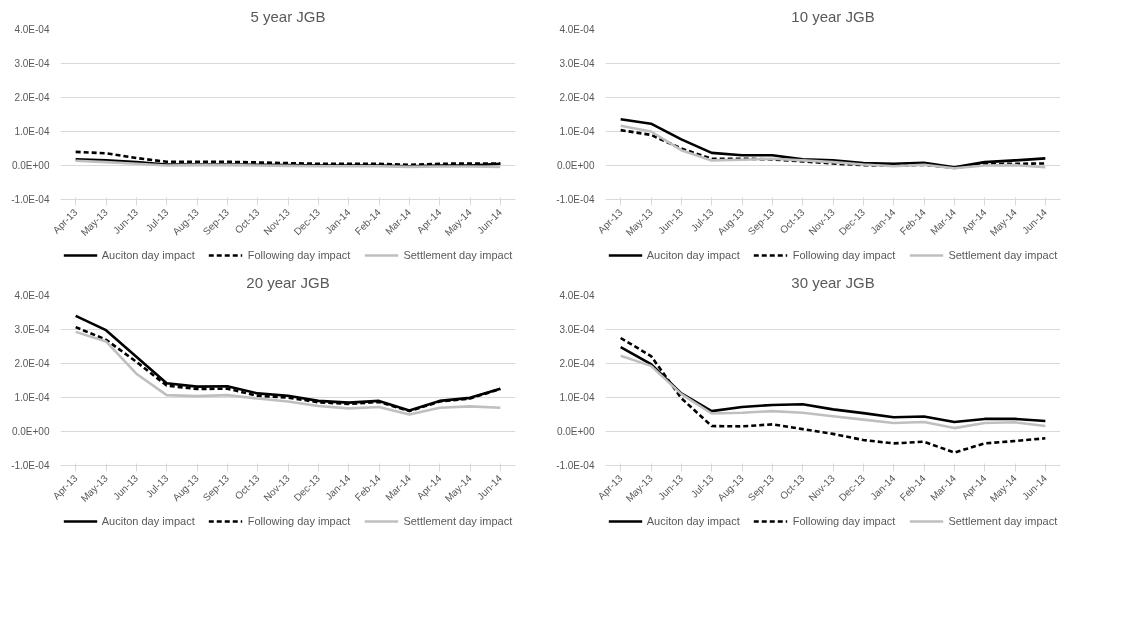 The image size is (1130, 628). What do you see at coordinates (833, 282) in the screenshot?
I see `chart-title: 30 year JGB` at bounding box center [833, 282].